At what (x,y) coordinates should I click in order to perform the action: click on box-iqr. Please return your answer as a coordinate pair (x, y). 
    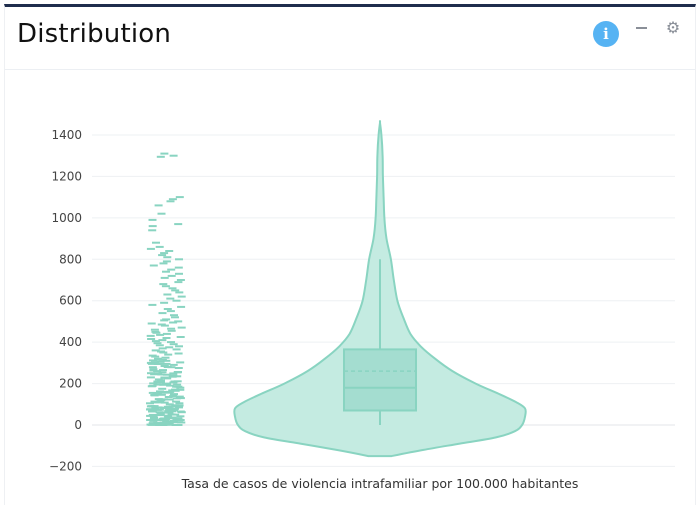
    Looking at the image, I should click on (380, 380).